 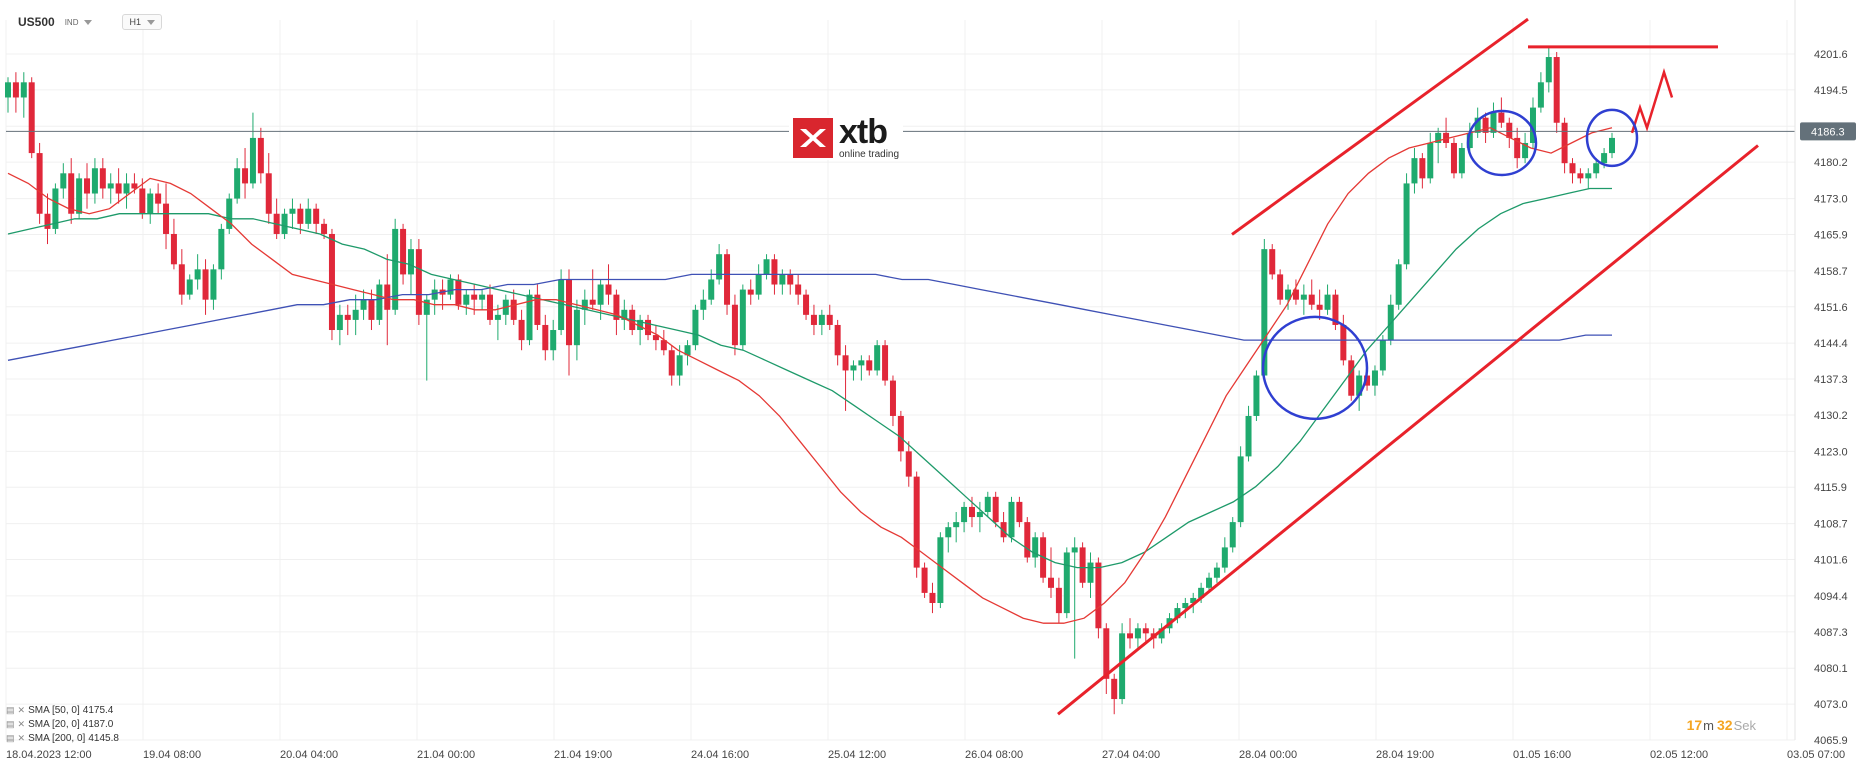 What do you see at coordinates (1831, 235) in the screenshot?
I see `y-tick-label: 4165.9` at bounding box center [1831, 235].